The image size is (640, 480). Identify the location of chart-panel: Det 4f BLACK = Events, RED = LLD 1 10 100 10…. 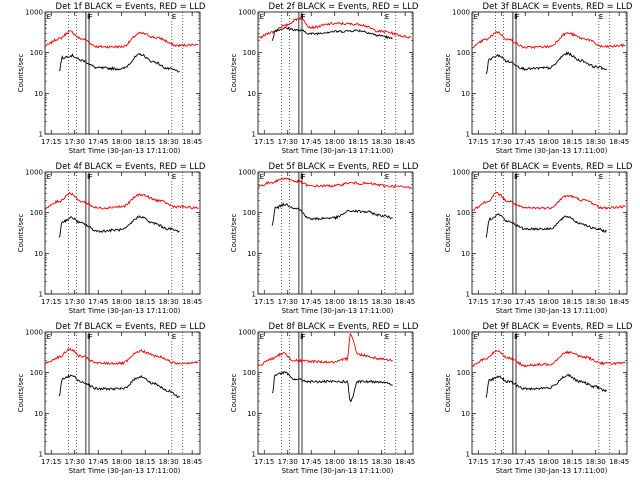
(111, 238).